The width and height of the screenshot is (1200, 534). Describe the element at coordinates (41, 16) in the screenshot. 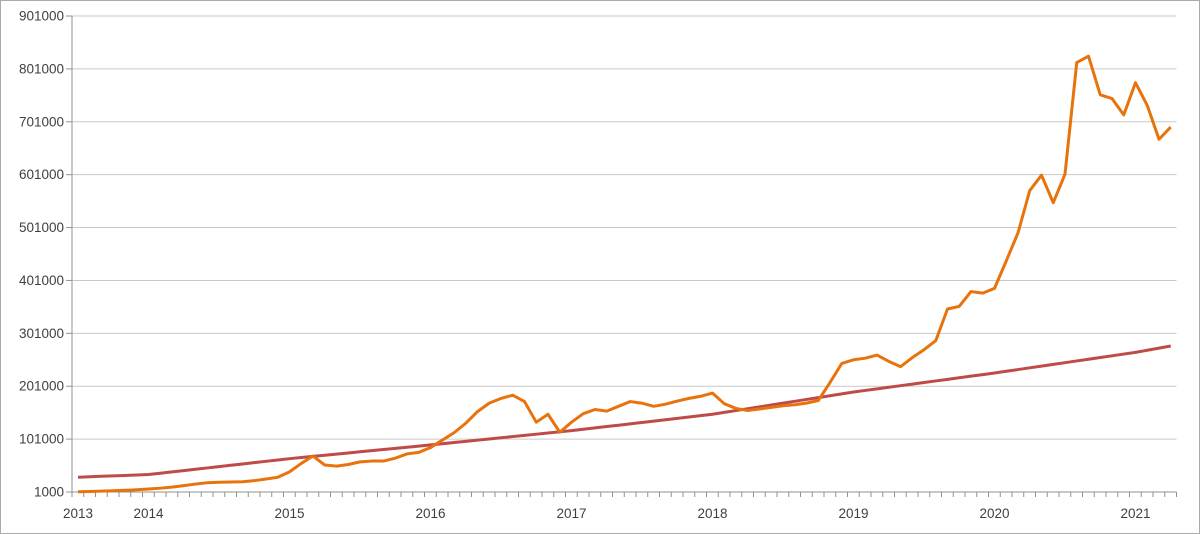

I see `y-axis-label: 901000` at that location.